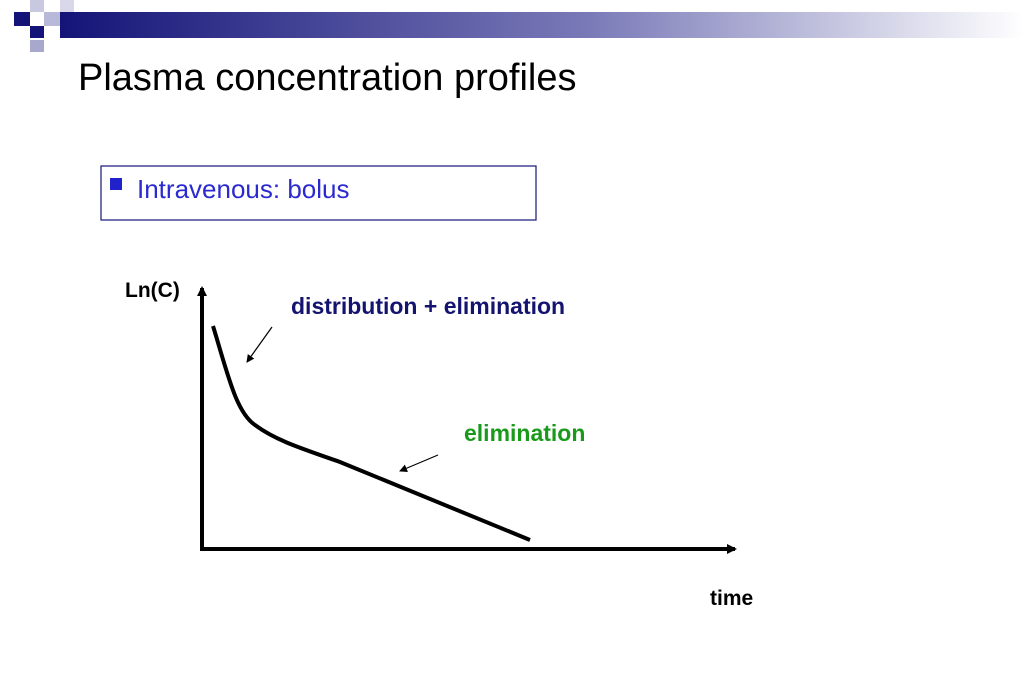  Describe the element at coordinates (371, 433) in the screenshot. I see `concentration-curve` at that location.